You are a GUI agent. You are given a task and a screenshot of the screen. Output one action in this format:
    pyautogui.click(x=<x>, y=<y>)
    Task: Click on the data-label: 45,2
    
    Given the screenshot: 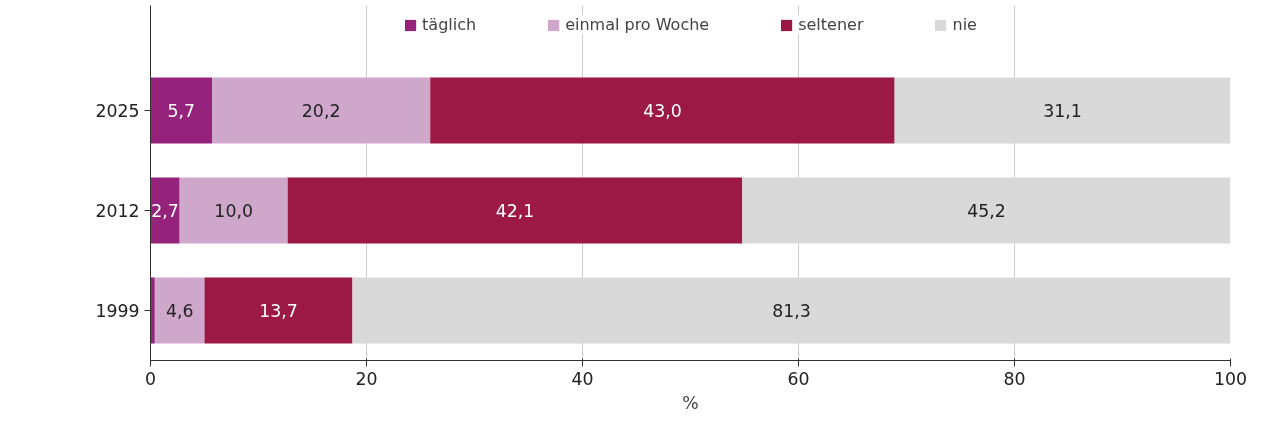 What is the action you would take?
    pyautogui.click(x=986, y=211)
    